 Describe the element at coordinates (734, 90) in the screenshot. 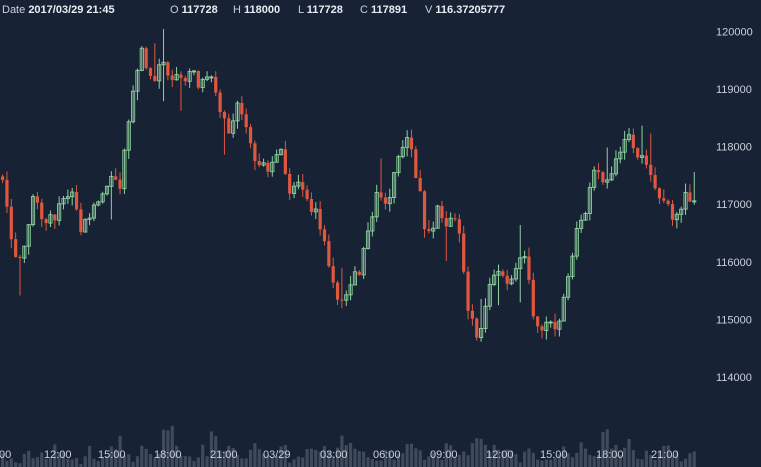

I see `price-tick-label: 119000` at that location.